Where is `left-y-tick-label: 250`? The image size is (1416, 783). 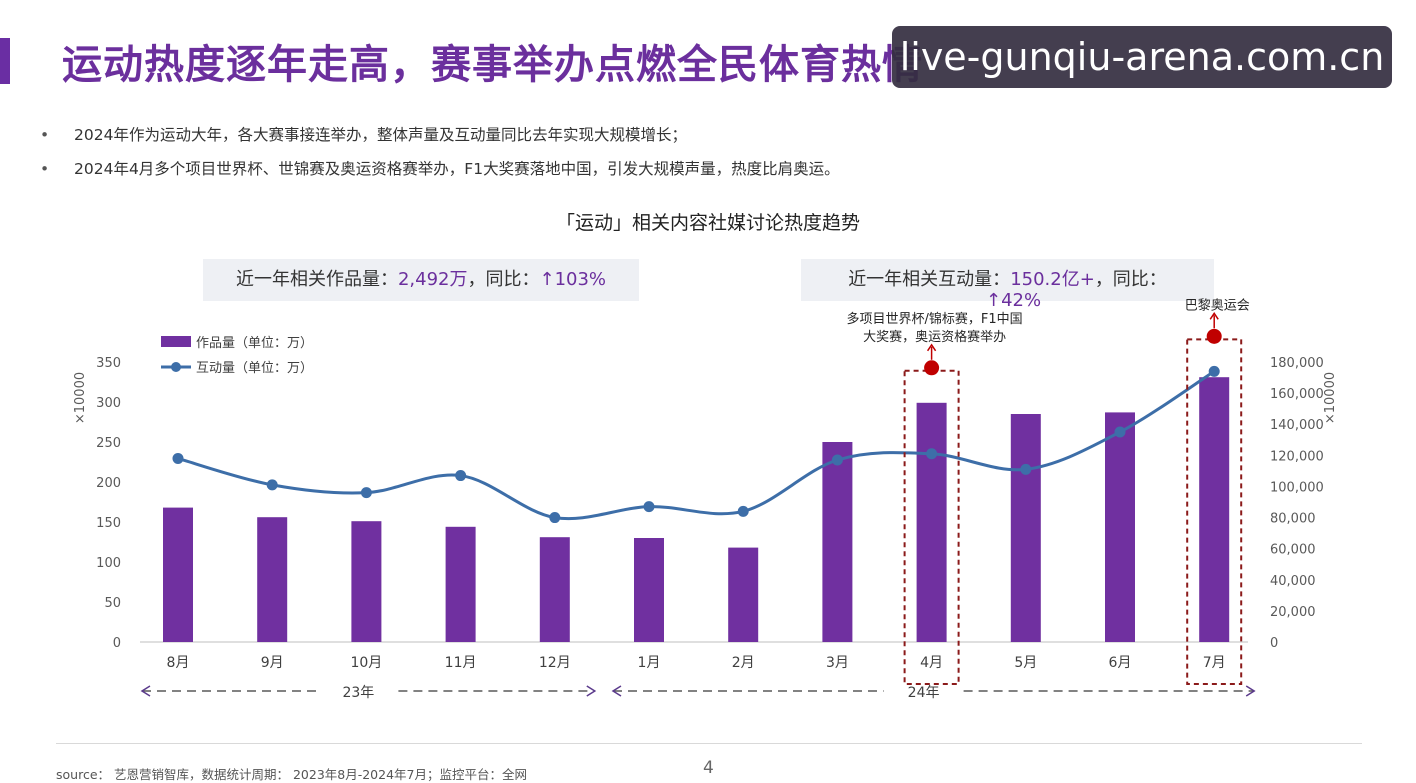
left-y-tick-label: 250 is located at coordinates (108, 443).